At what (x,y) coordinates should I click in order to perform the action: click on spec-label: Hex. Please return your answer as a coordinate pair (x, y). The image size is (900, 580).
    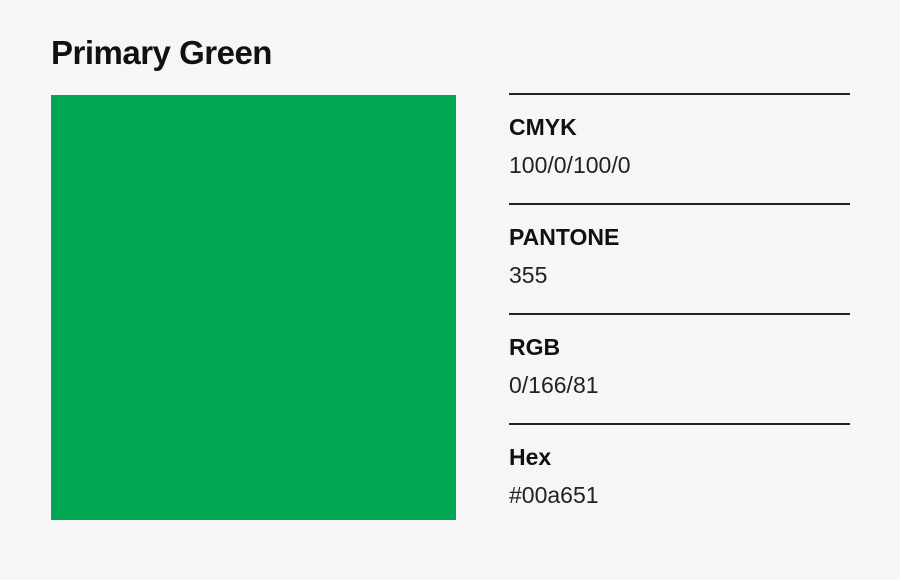
    Looking at the image, I should click on (530, 457).